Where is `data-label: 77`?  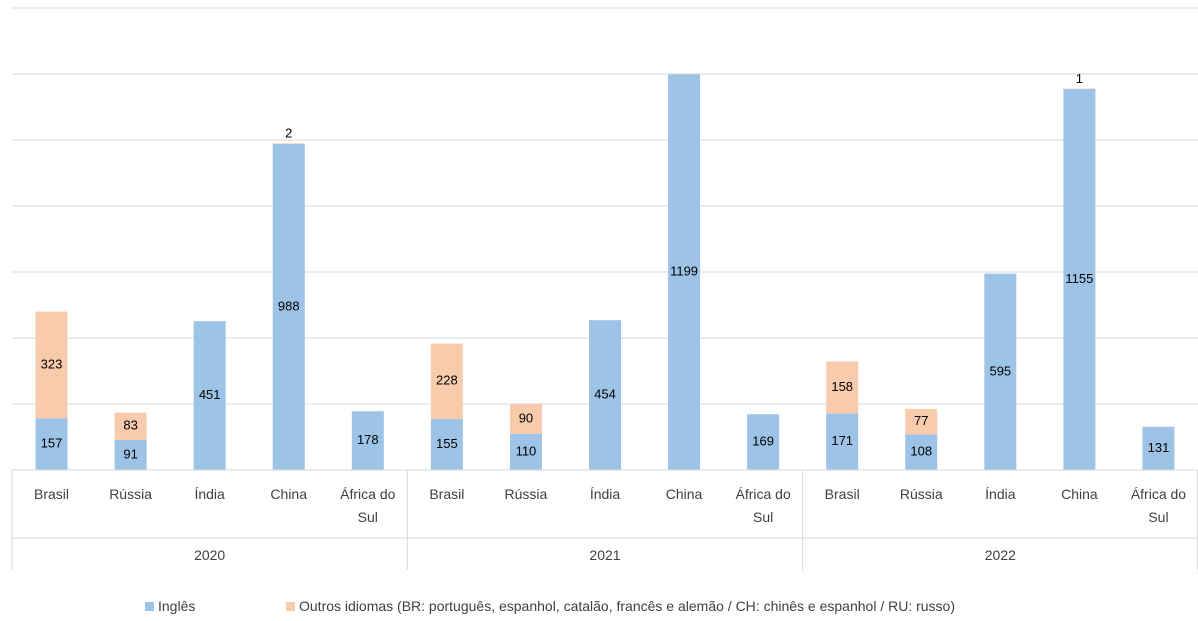
data-label: 77 is located at coordinates (921, 420).